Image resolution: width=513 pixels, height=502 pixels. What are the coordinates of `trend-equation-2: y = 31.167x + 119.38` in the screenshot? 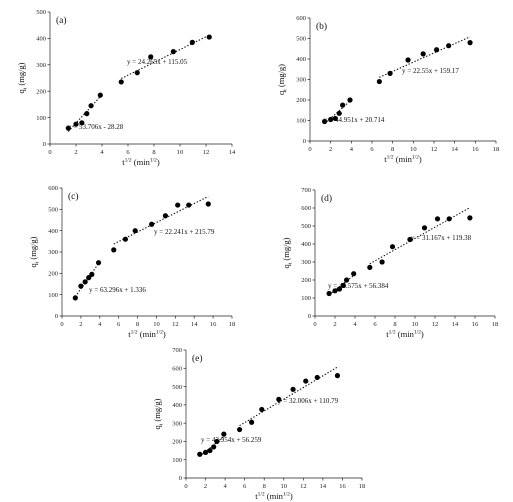 It's located at (441, 238).